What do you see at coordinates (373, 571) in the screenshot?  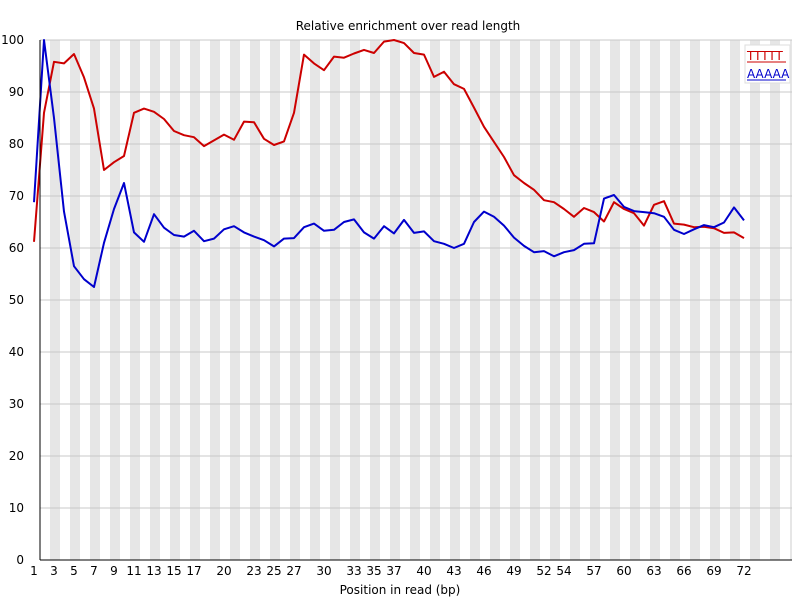 I see `x-tick-label: 35` at bounding box center [373, 571].